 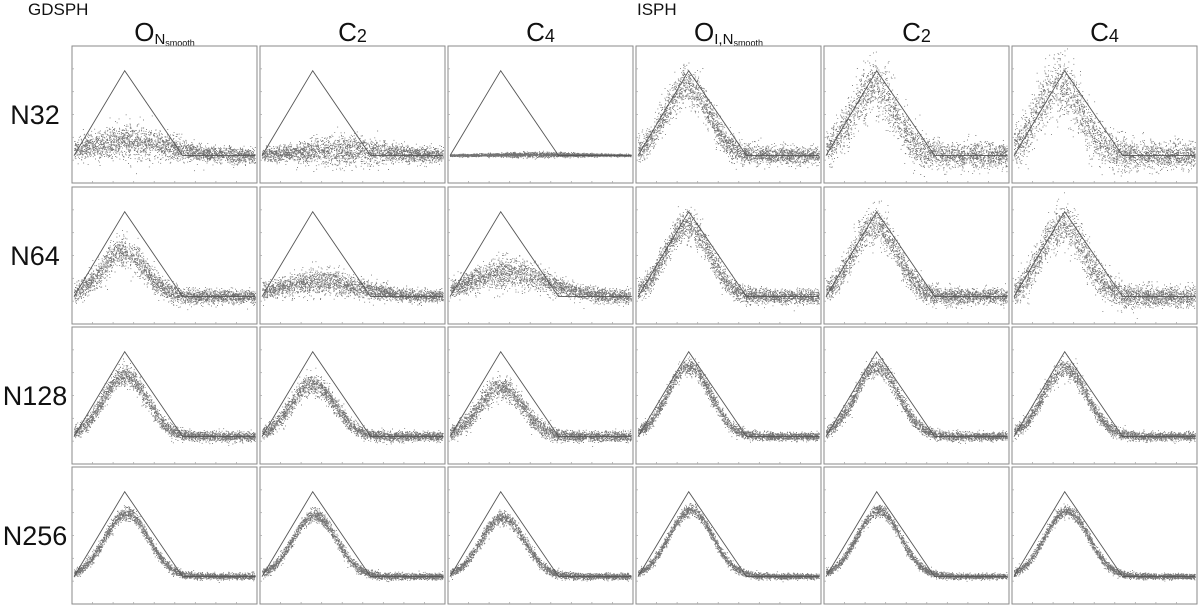 I want to click on scatter-panel-r2-c3, so click(x=728, y=395).